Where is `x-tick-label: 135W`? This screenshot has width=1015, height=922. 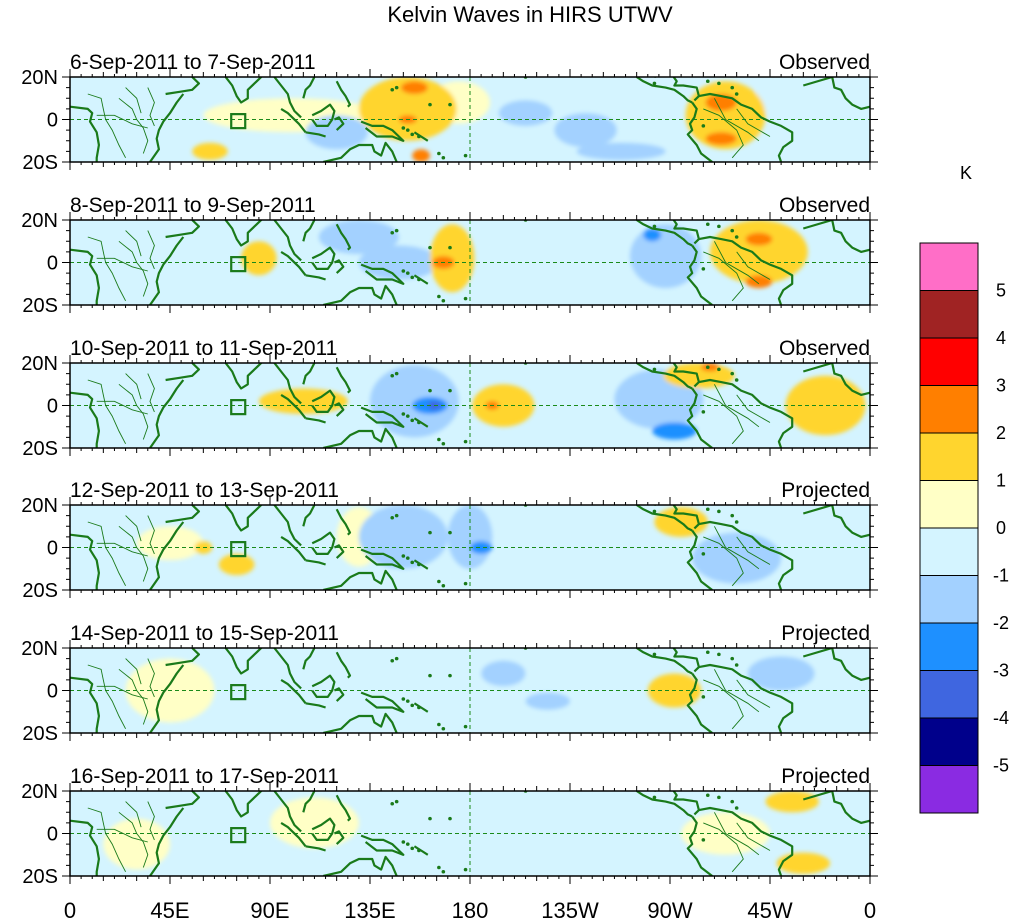
x-tick-label: 135W is located at coordinates (570, 910).